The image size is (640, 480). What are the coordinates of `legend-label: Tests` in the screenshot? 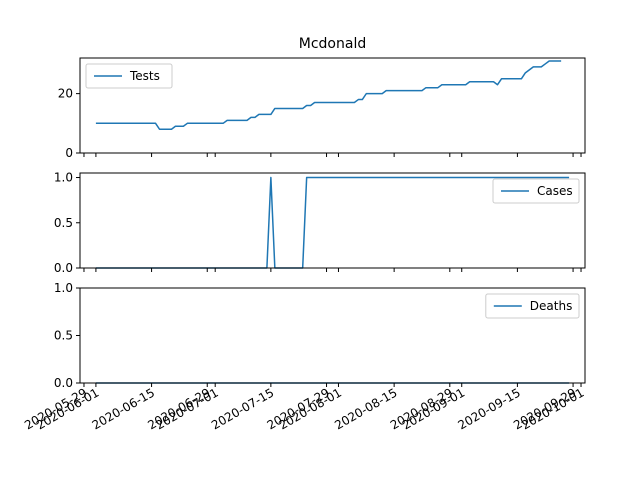 It's located at (144, 76).